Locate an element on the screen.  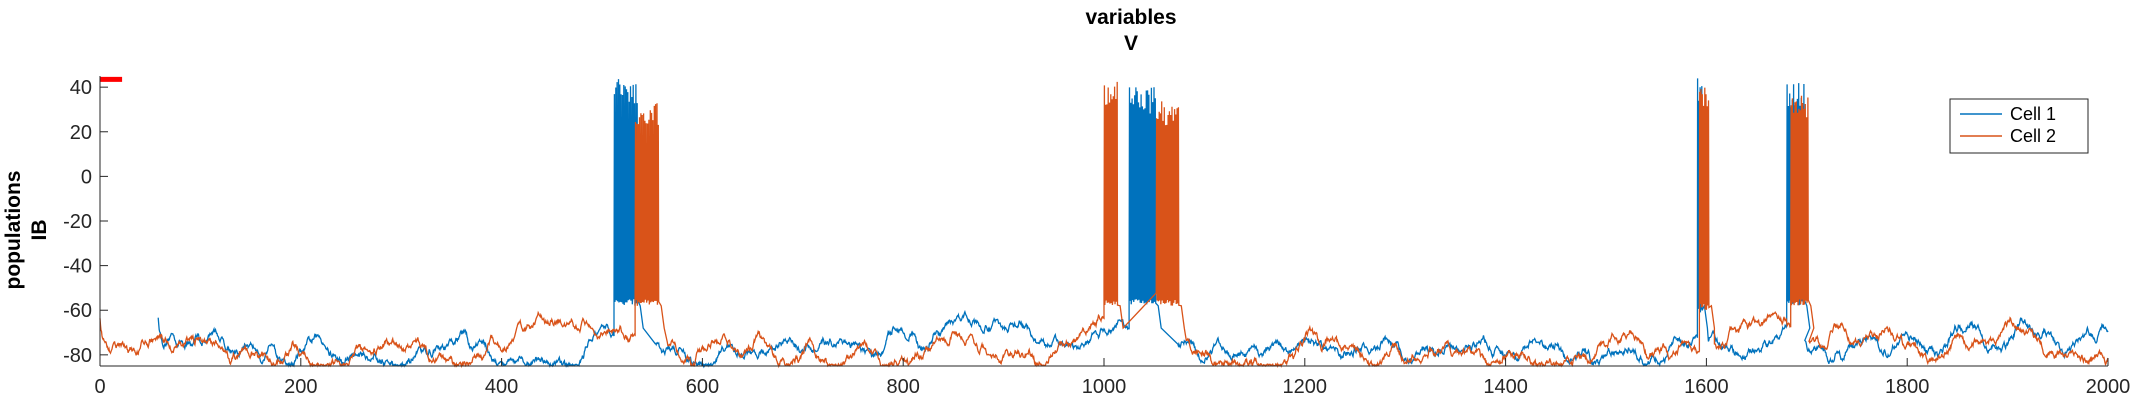
x-tick-label: 1400 is located at coordinates (1505, 387).